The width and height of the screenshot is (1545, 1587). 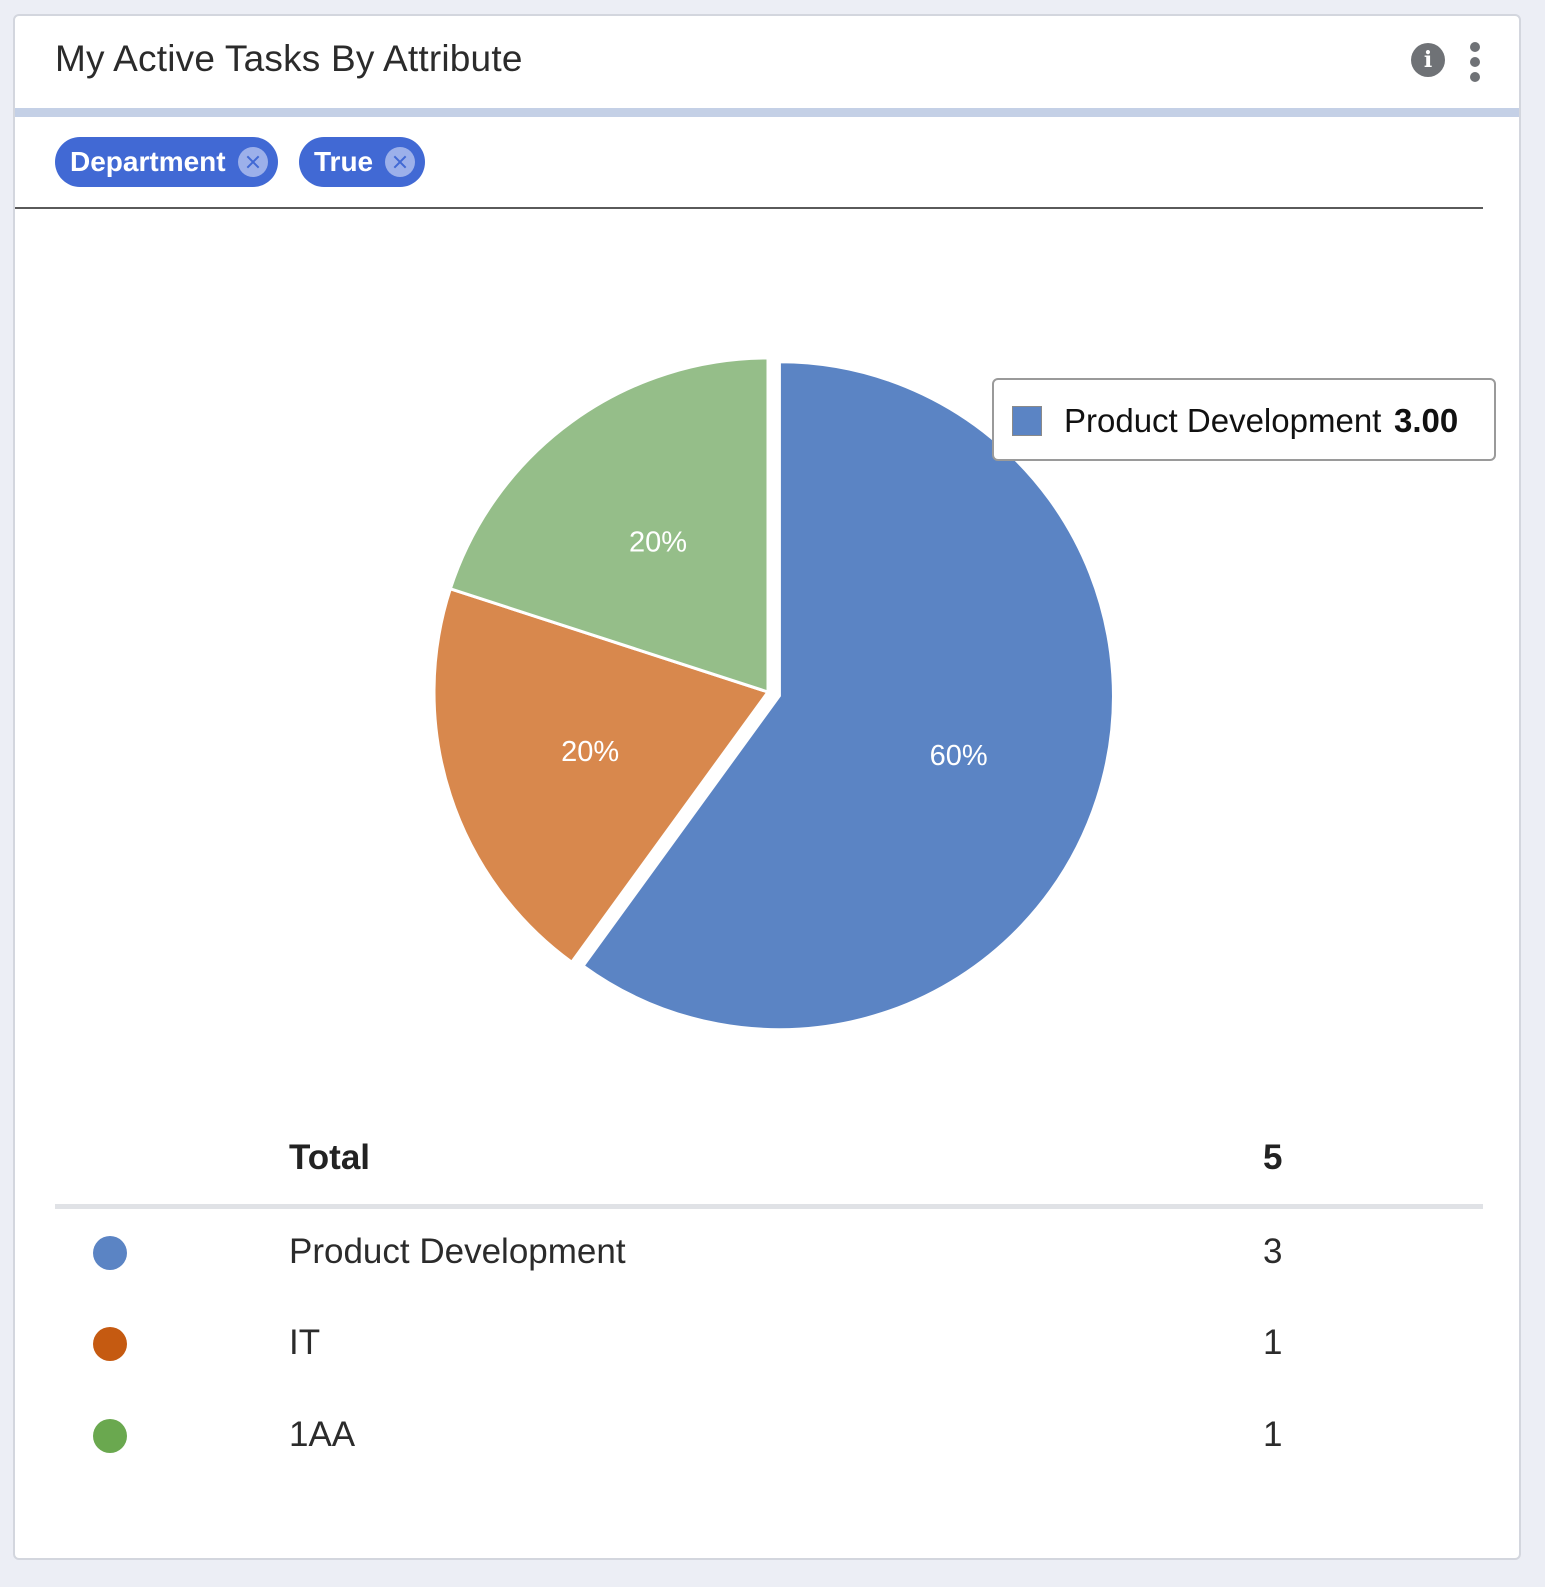 What do you see at coordinates (1027, 421) in the screenshot?
I see `tooltip-swatch` at bounding box center [1027, 421].